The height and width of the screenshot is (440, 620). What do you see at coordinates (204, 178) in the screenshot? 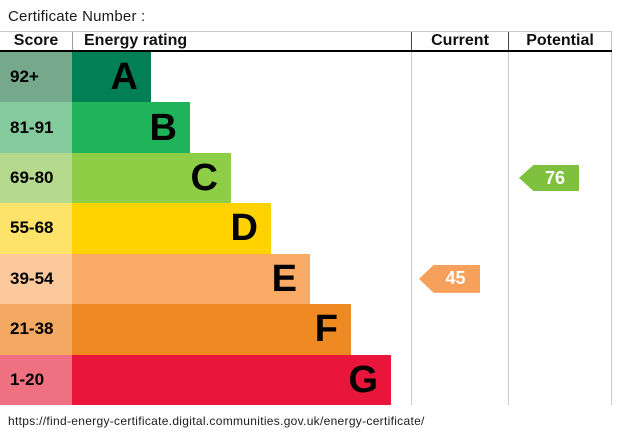
I see `band-letter-c: C` at bounding box center [204, 178].